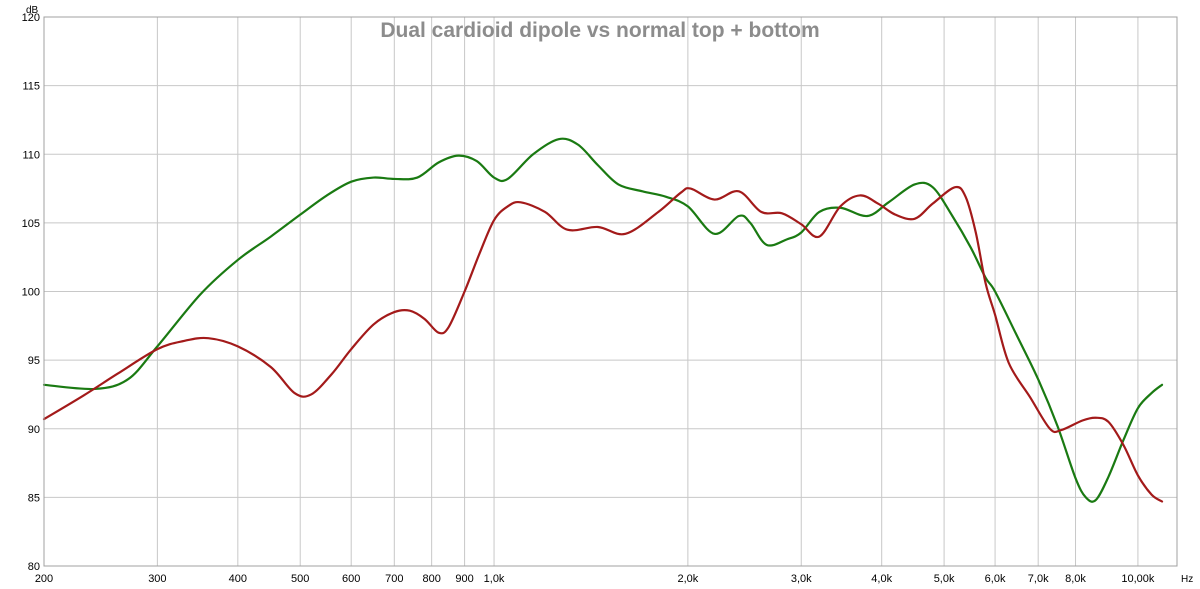 The height and width of the screenshot is (589, 1200). What do you see at coordinates (238, 579) in the screenshot?
I see `x-tick-label: 400` at bounding box center [238, 579].